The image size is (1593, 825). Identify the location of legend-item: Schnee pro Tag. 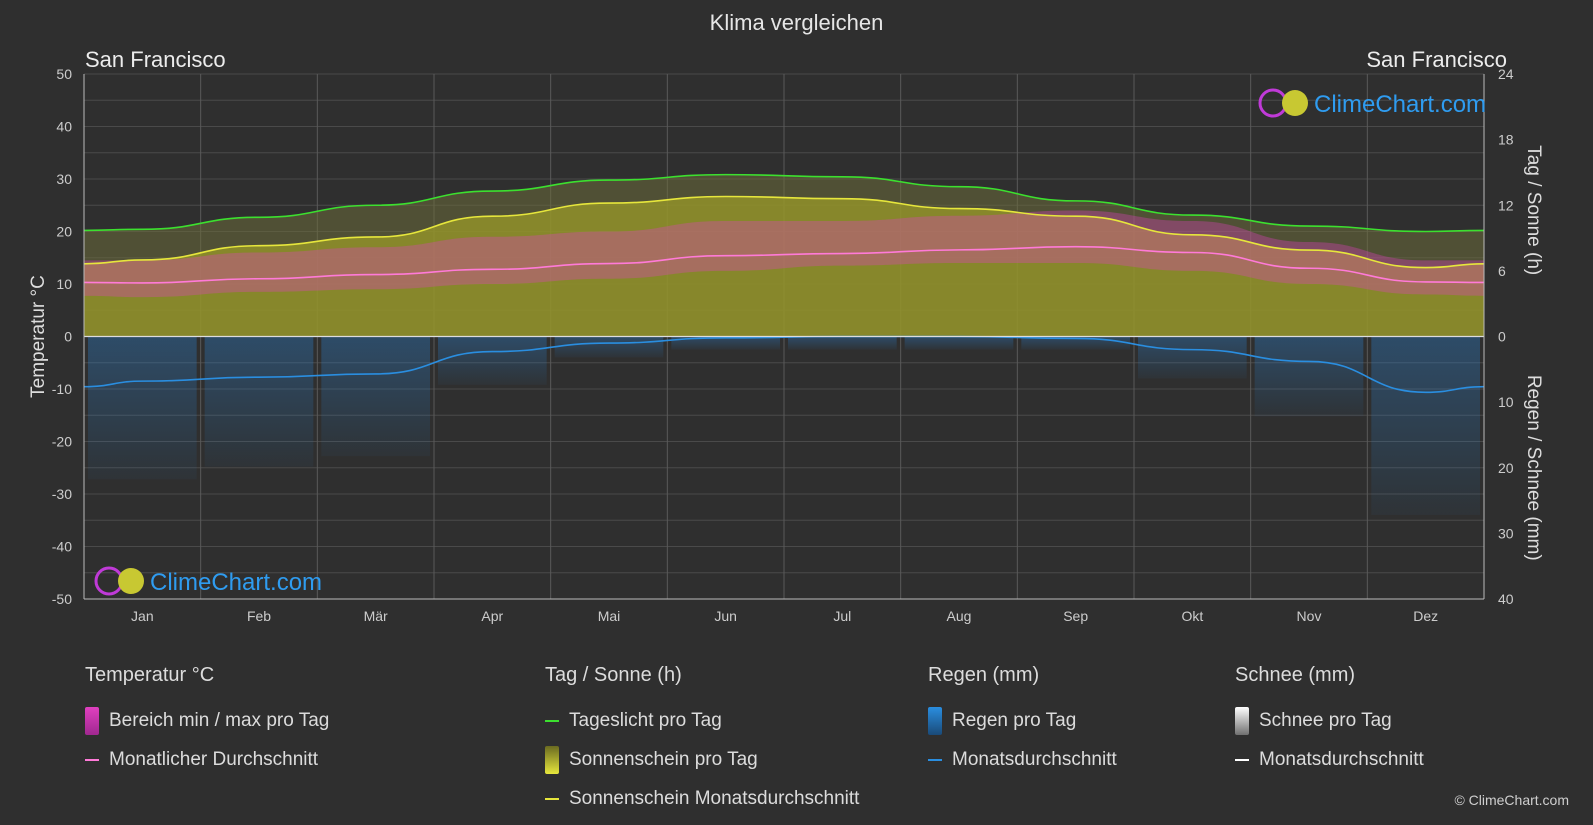
(1329, 720).